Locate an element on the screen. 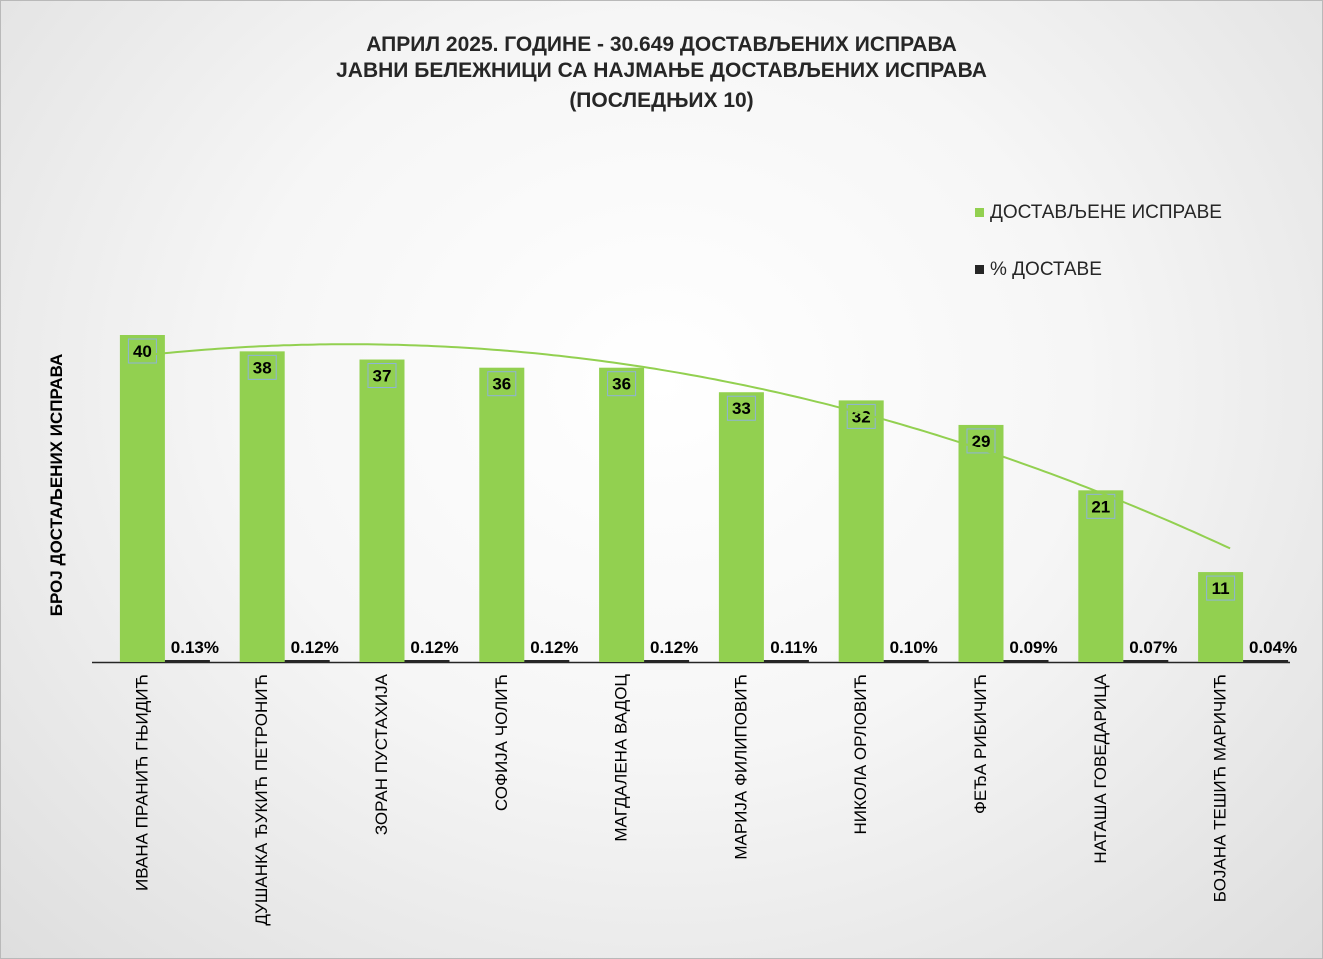  percent-label: 0.10% is located at coordinates (914, 647).